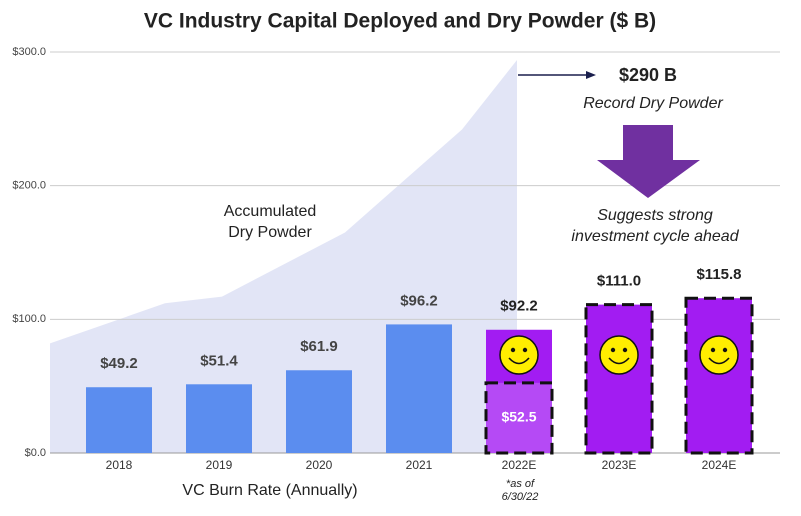 This screenshot has width=801, height=516. Describe the element at coordinates (419, 465) in the screenshot. I see `x-tick-label: 2021` at that location.